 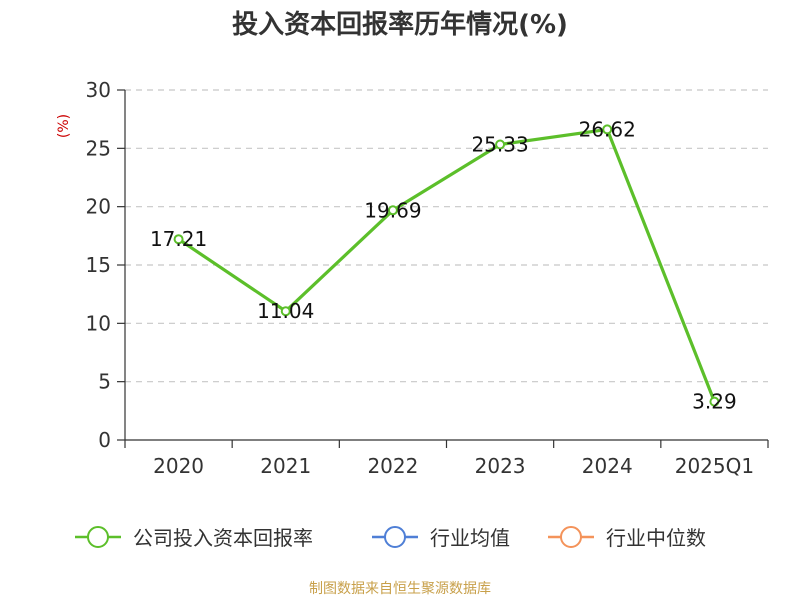 I want to click on y-tick-label: 15, so click(x=98, y=265).